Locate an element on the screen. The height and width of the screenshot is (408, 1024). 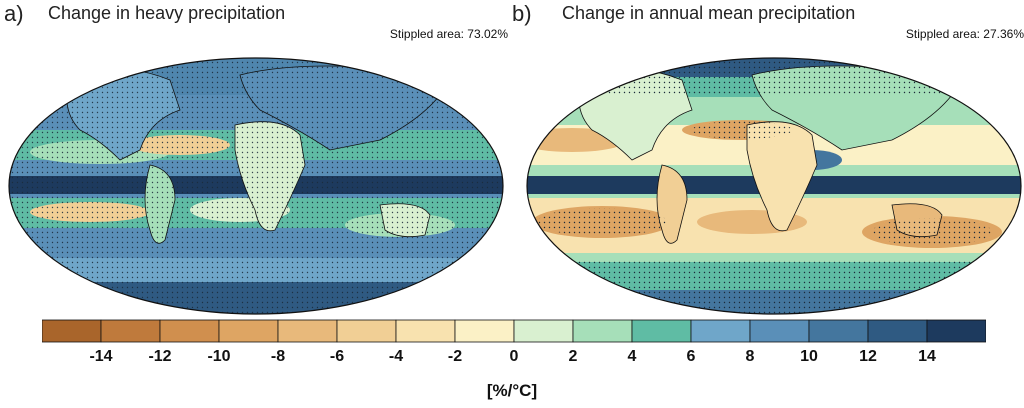
colorbar-tick-label: -10 is located at coordinates (219, 356).